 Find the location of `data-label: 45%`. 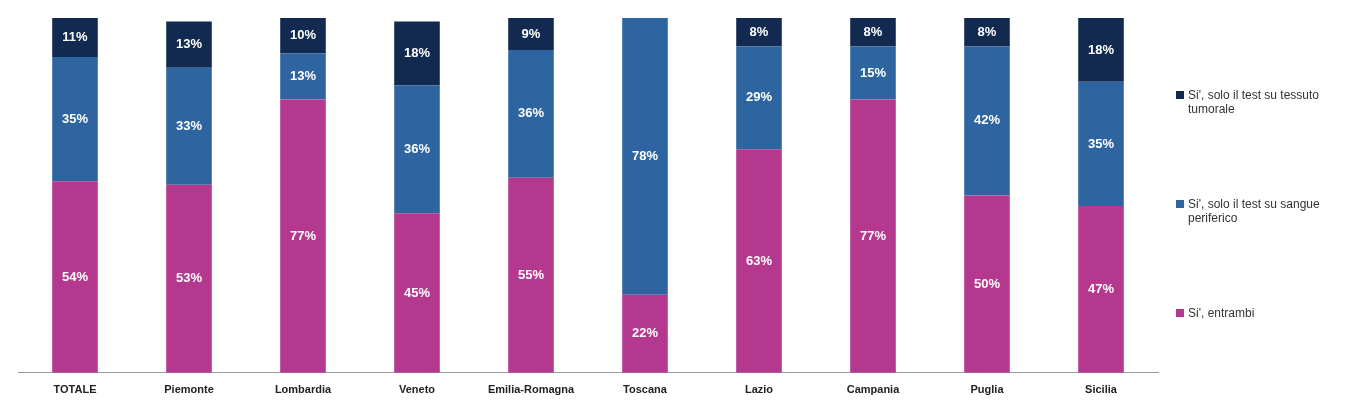

data-label: 45% is located at coordinates (417, 292).